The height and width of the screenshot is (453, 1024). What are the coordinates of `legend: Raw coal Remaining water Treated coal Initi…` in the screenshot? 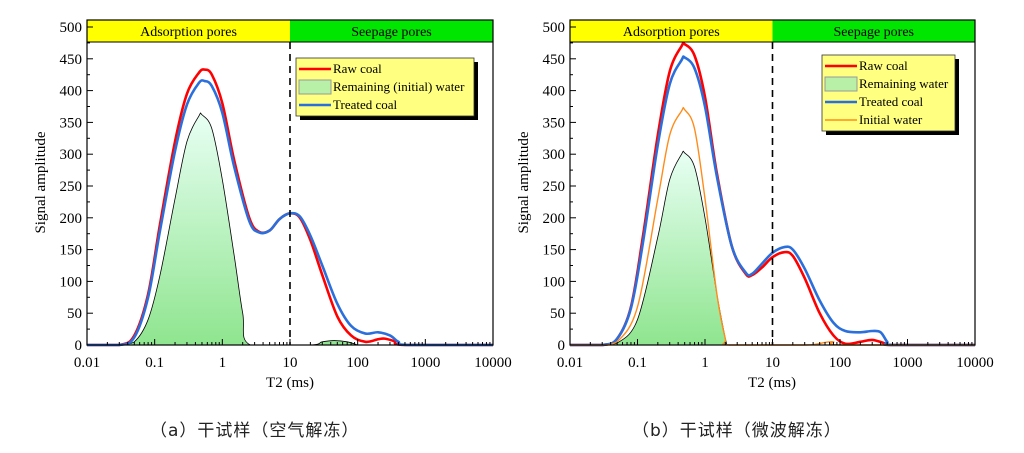 It's located at (888, 93).